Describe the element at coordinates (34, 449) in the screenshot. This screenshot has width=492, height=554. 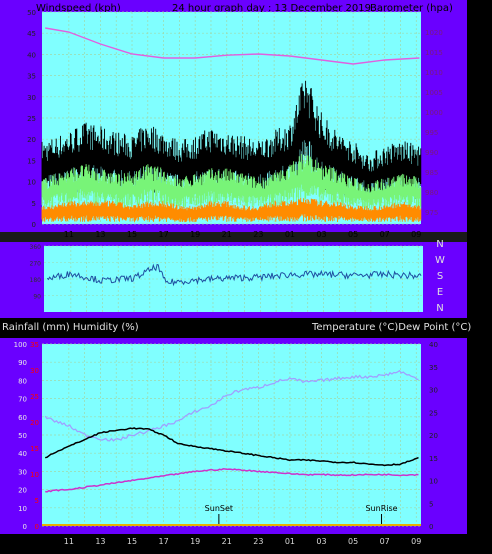
I see `rain-y-tick-label: 15` at that location.